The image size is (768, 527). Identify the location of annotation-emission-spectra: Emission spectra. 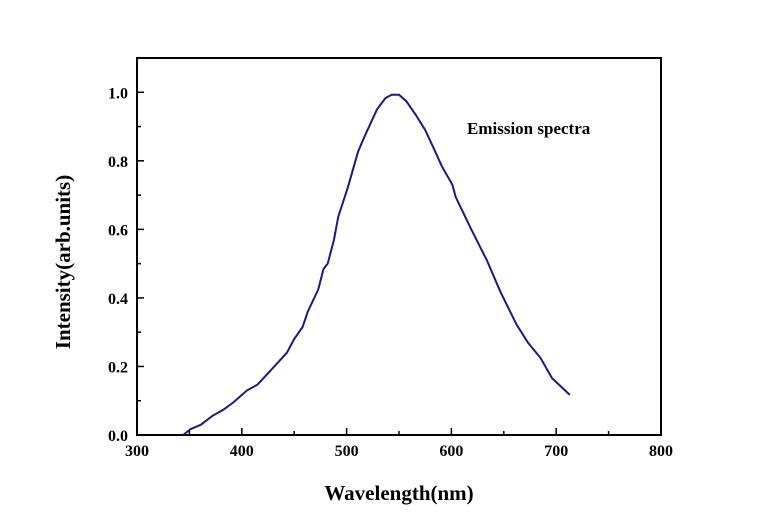
(529, 128).